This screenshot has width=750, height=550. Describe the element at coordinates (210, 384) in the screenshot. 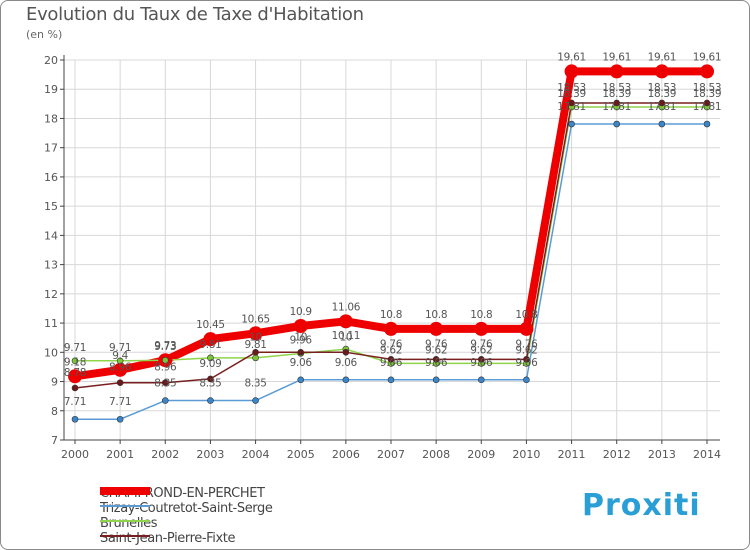

I see `data-label-1-2003: 8.35` at that location.